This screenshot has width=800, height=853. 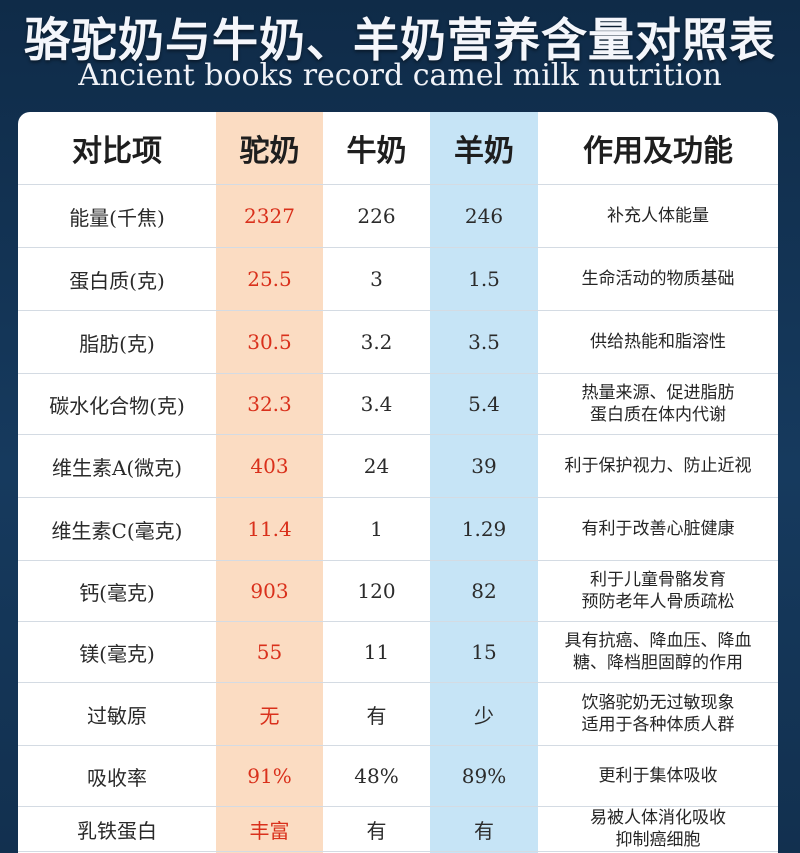 I want to click on table-row: 碳水化合物(克) 32.3 3.4 5.4 热量来源、促进脂肪 蛋白质在体内代谢, so click(x=398, y=404).